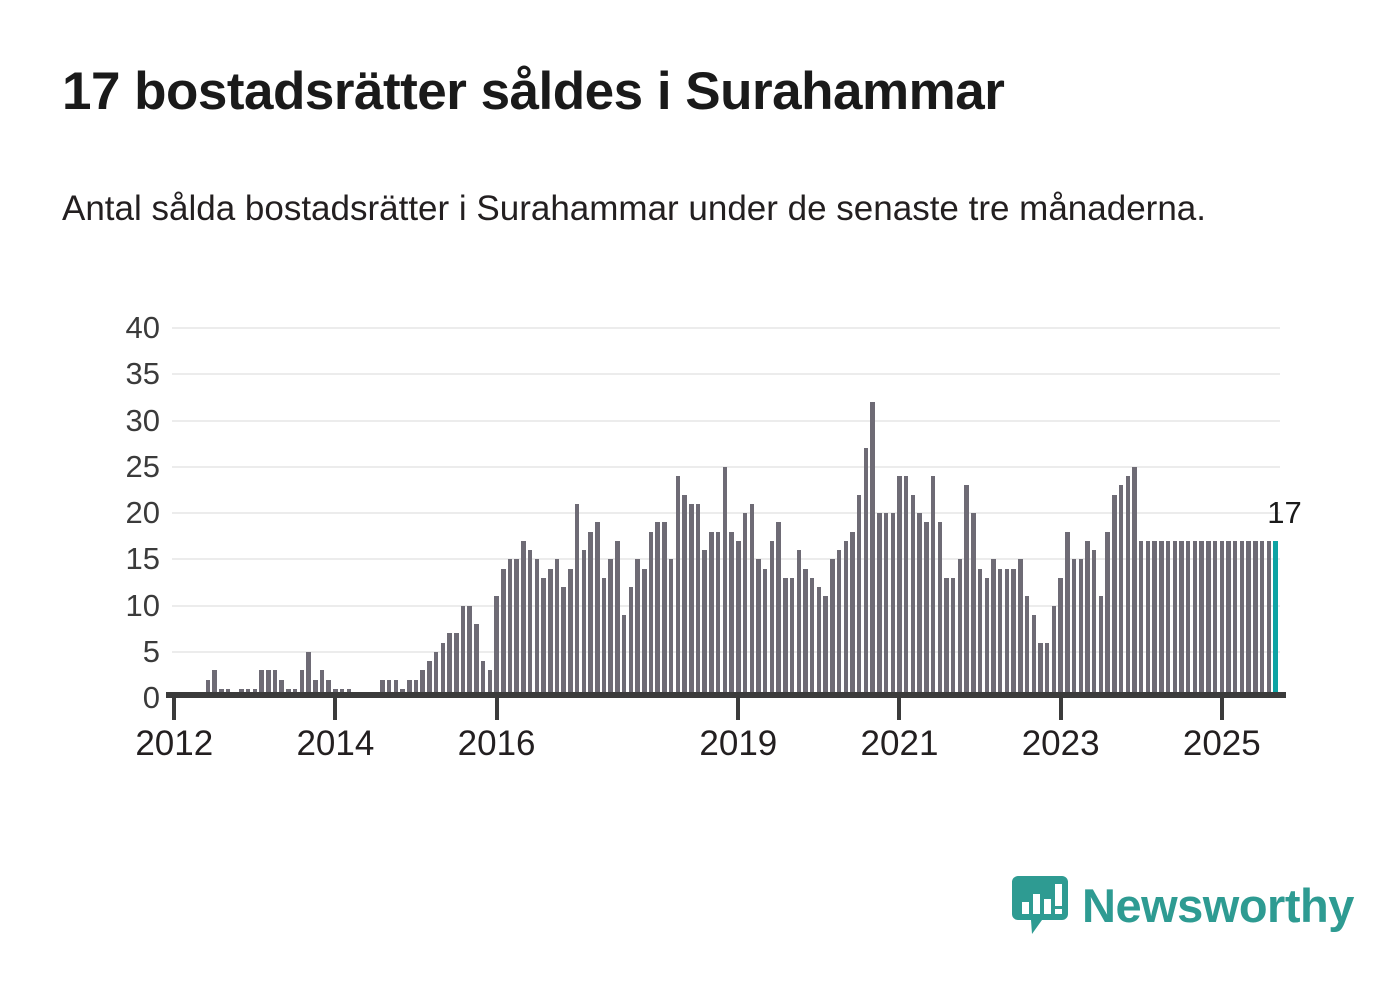 The height and width of the screenshot is (999, 1382). Describe the element at coordinates (142, 420) in the screenshot. I see `y-axis-tick-label: 30` at that location.